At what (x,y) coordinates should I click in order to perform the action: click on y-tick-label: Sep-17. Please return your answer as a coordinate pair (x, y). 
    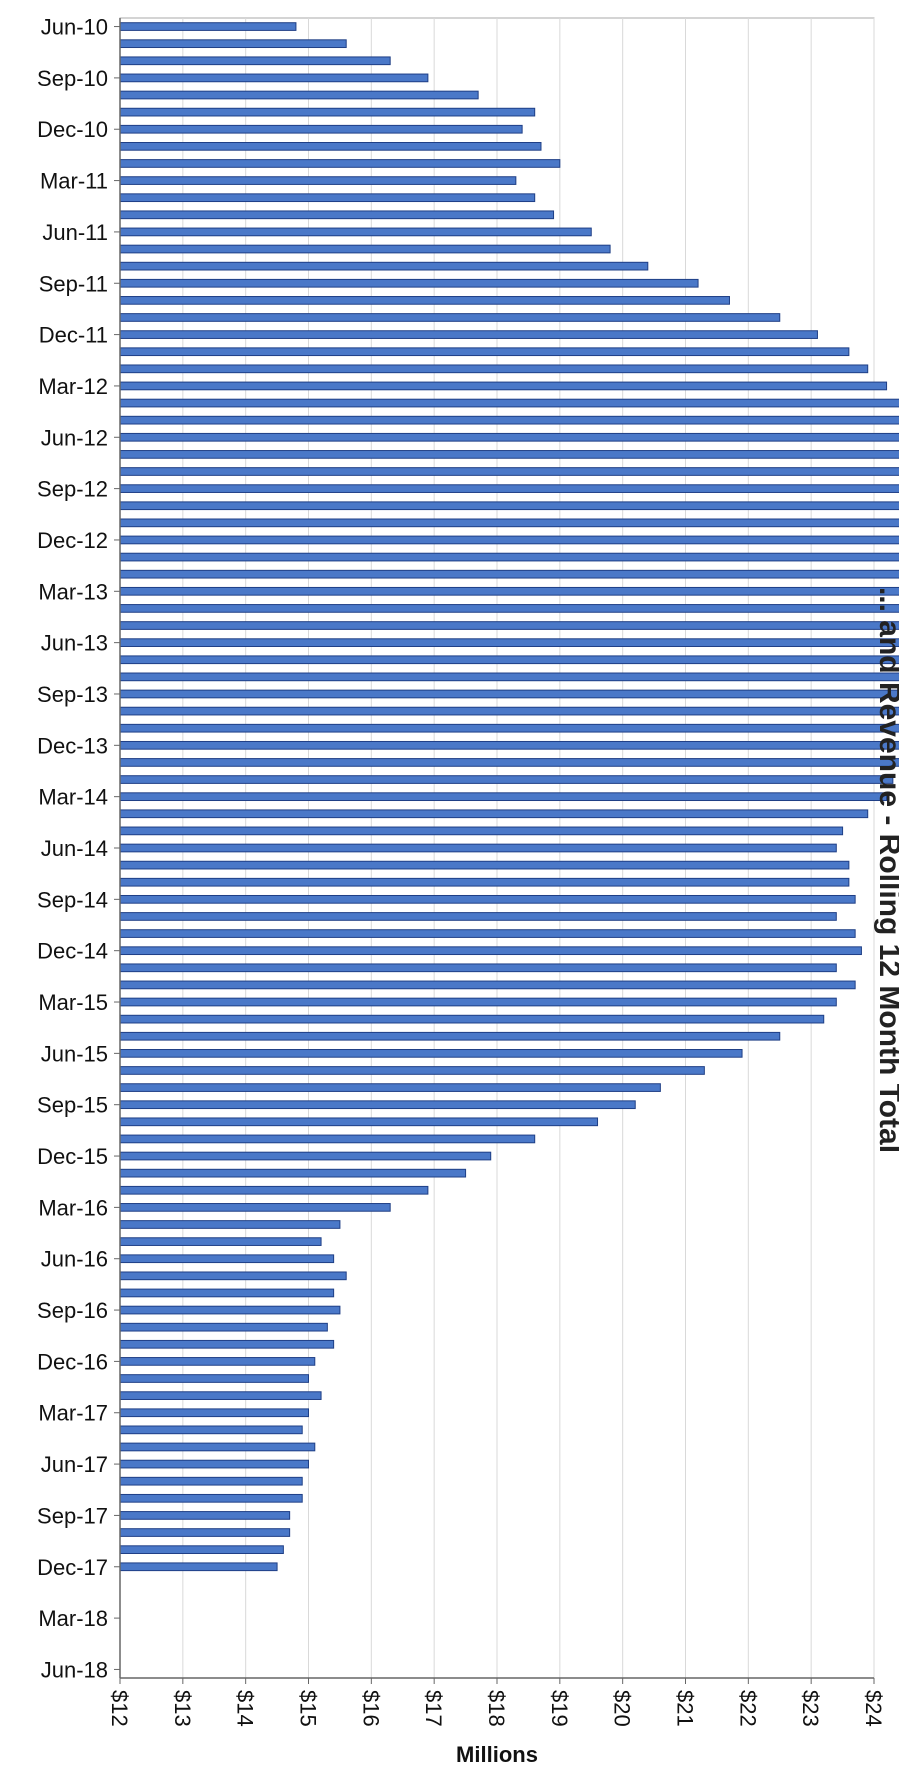
    Looking at the image, I should click on (72, 1515).